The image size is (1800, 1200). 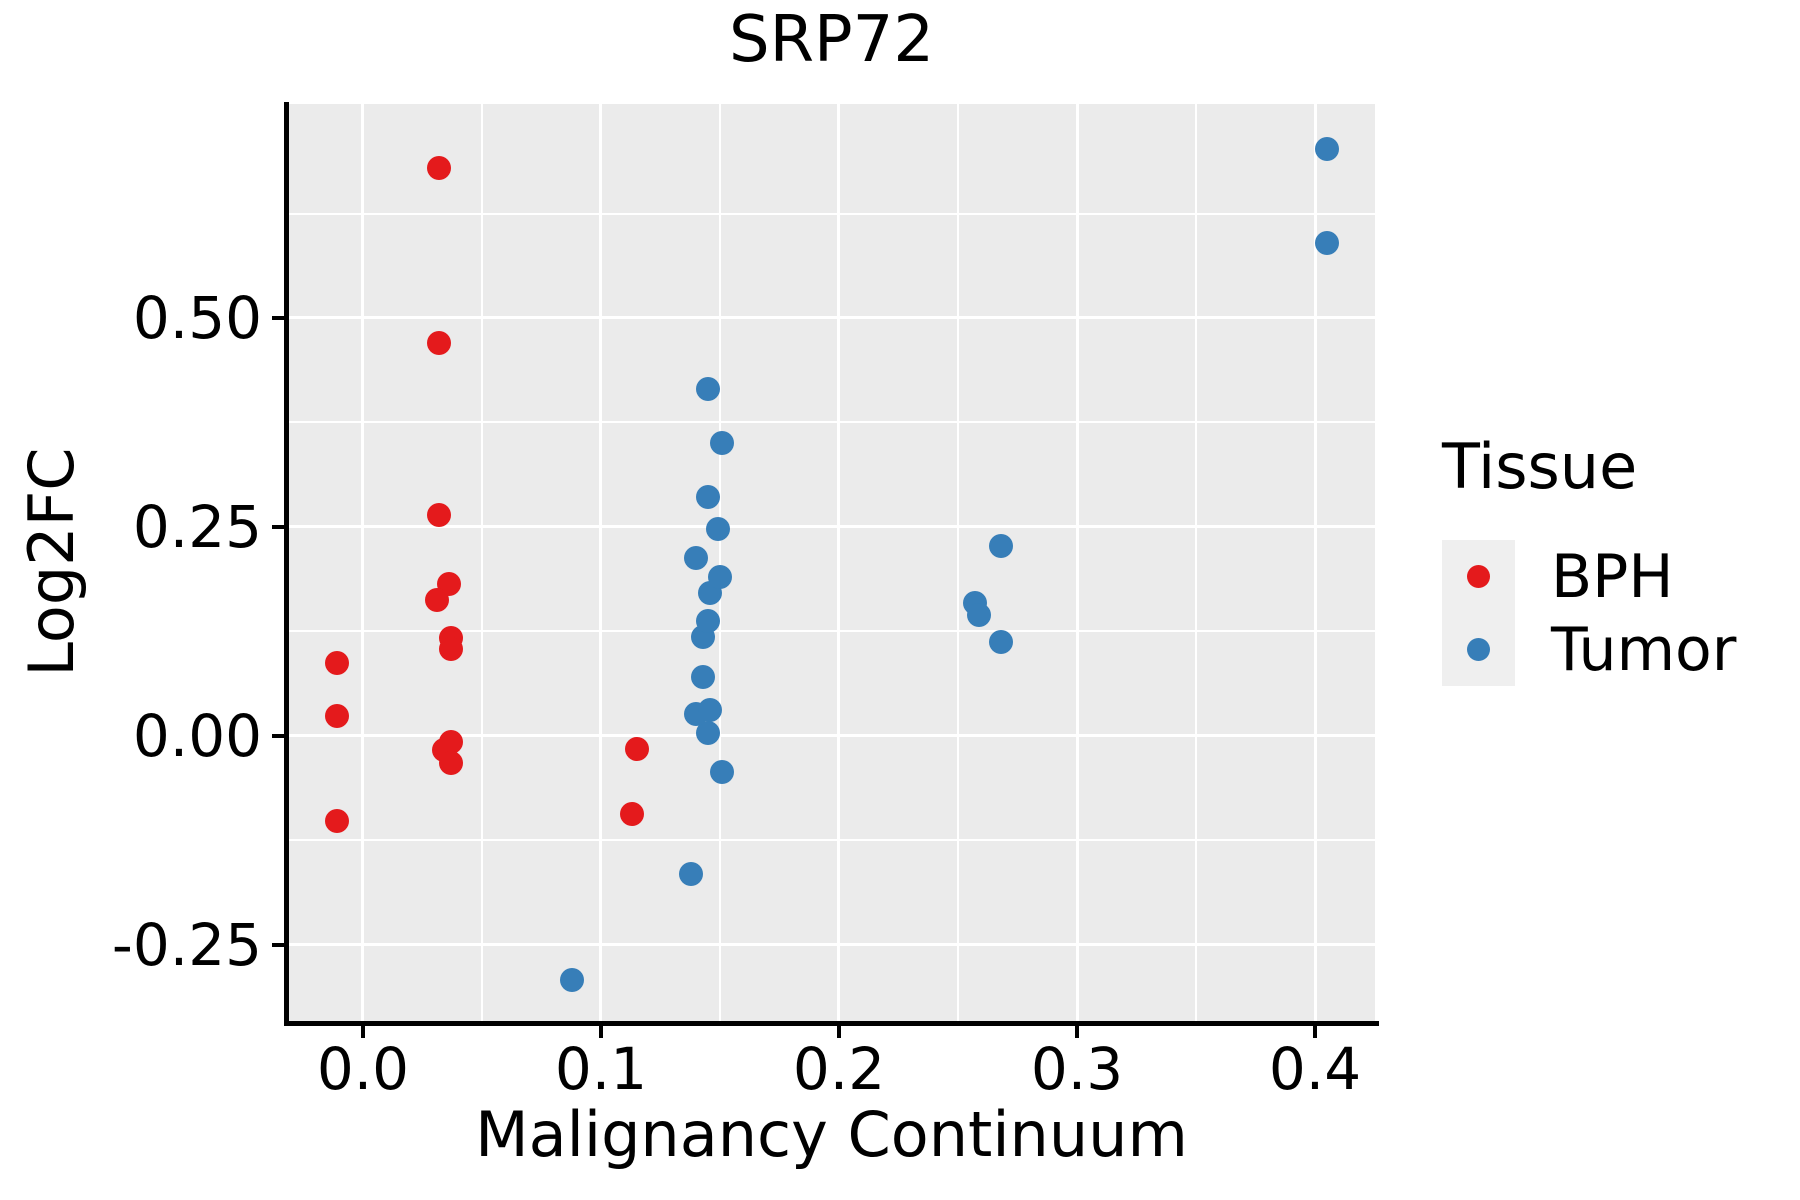 I want to click on x-tick-label: 0.2, so click(x=839, y=1069).